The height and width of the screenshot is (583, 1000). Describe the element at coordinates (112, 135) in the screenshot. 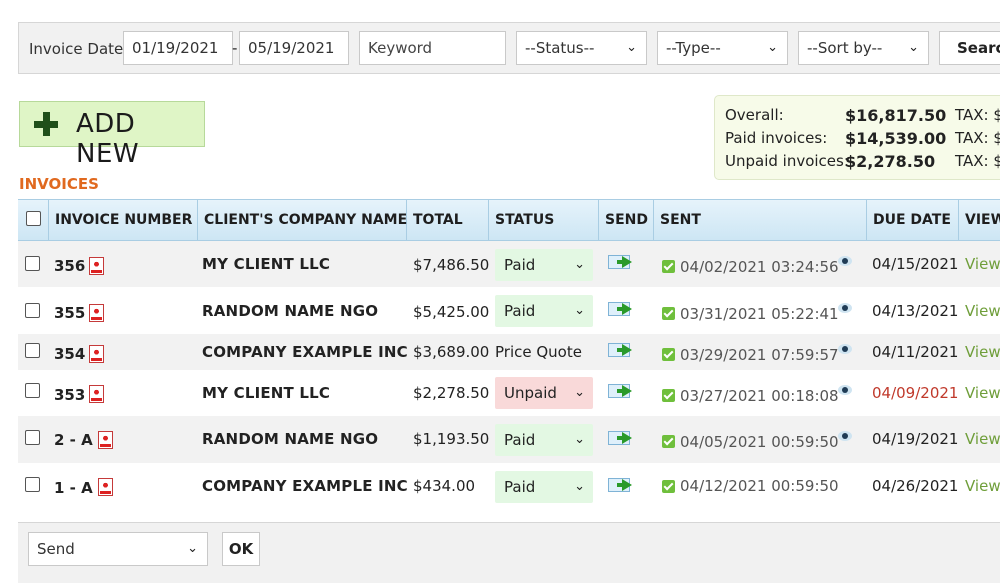

I see `add-new-button: ADD NEW` at that location.